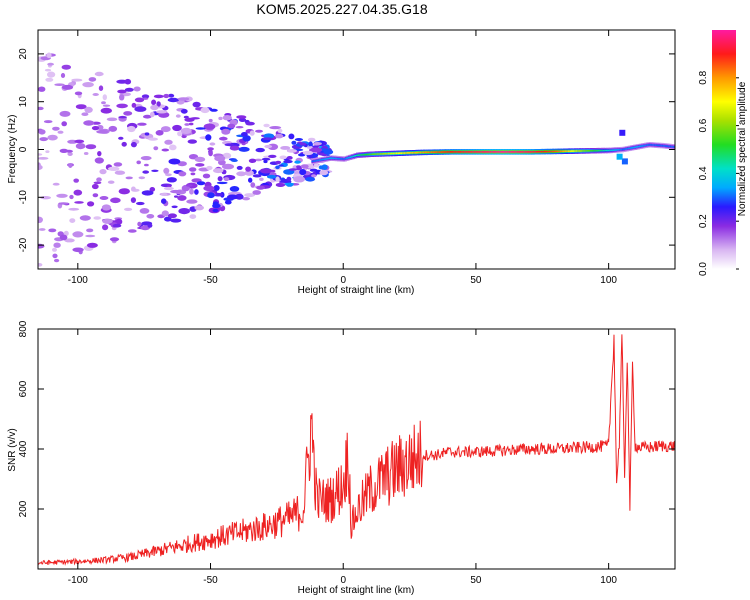 The width and height of the screenshot is (750, 600). Describe the element at coordinates (23, 149) in the screenshot. I see `y-tick-label: 0` at that location.